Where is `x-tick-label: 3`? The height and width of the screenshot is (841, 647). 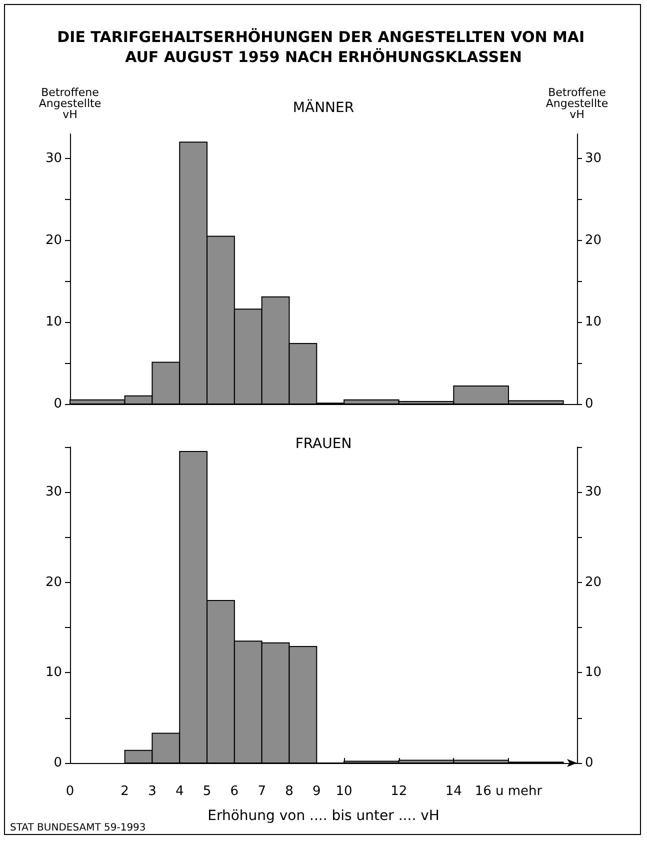
x-tick-label: 3 is located at coordinates (152, 791).